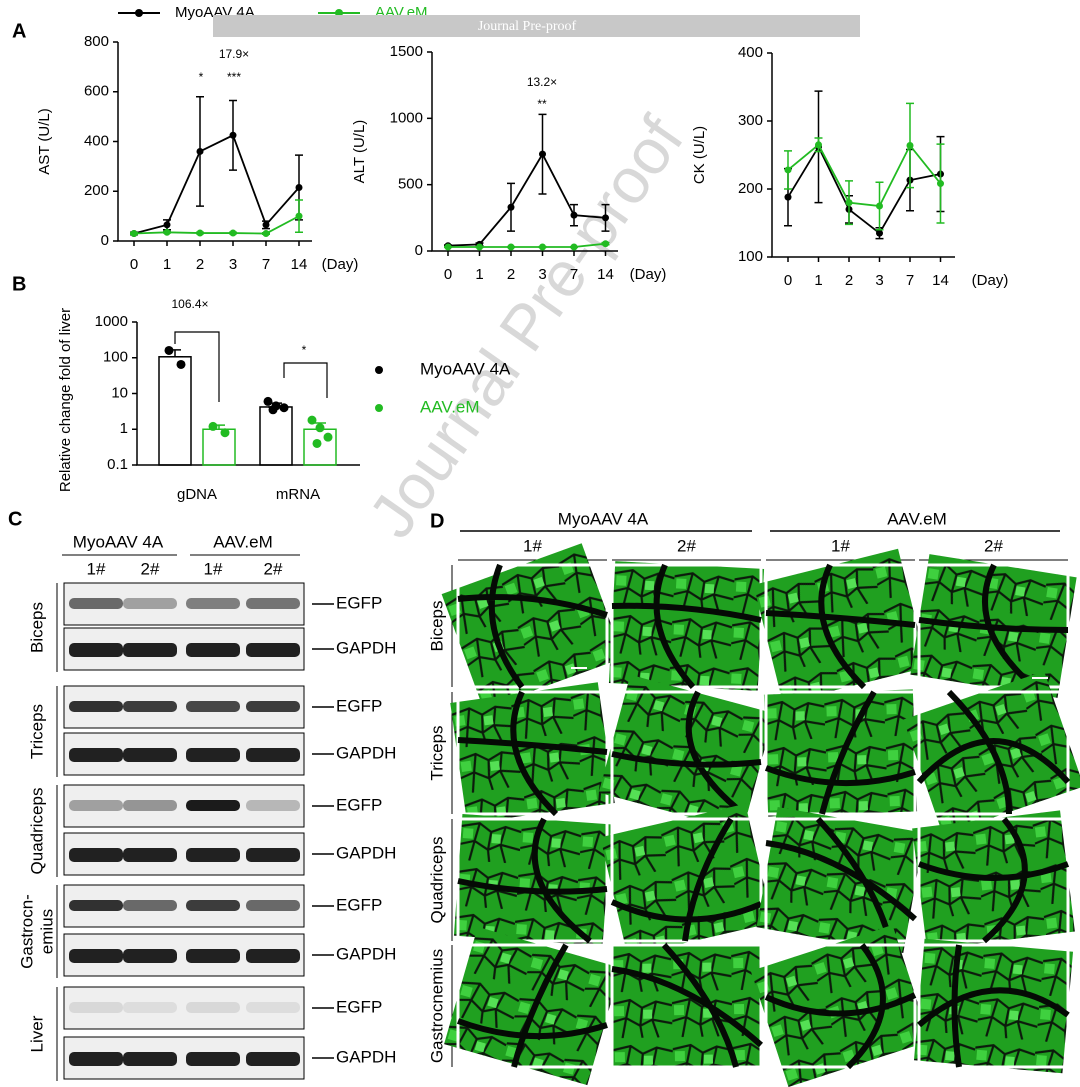  Describe the element at coordinates (150, 568) in the screenshot. I see `lane-label: 2#` at that location.